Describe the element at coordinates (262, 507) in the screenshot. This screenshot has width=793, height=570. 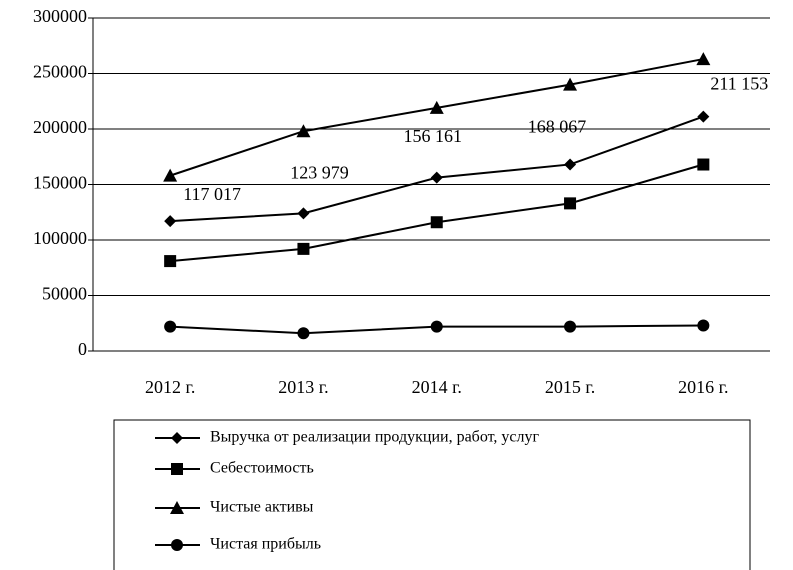
I see `legend-label: Чистые активы` at that location.